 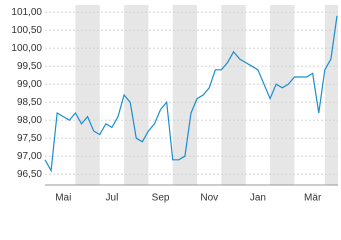 I want to click on x-tick-label: Mär, so click(x=313, y=198).